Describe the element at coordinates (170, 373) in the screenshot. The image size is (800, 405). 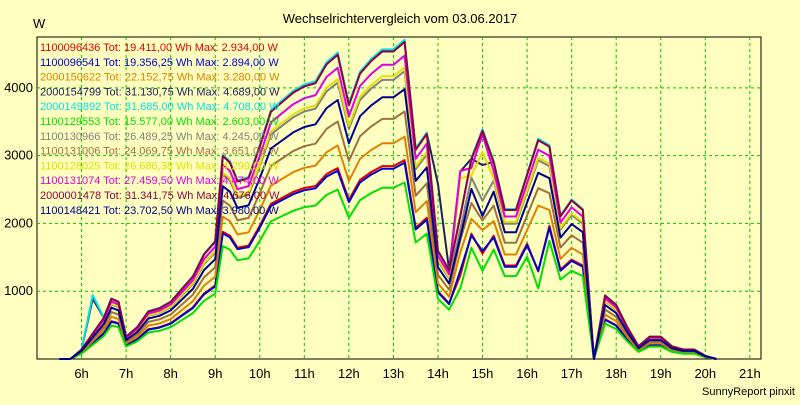
I see `x-tick-label: 8h` at that location.